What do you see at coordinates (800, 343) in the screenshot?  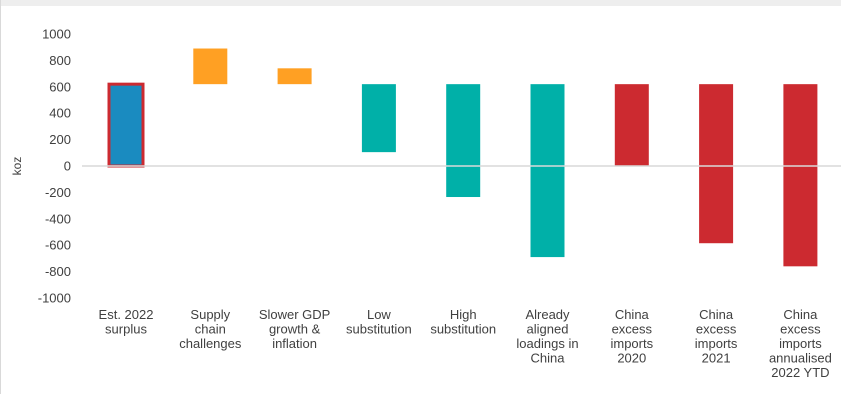 I see `category-label: China excess imports annualised 2022 YTD` at bounding box center [800, 343].